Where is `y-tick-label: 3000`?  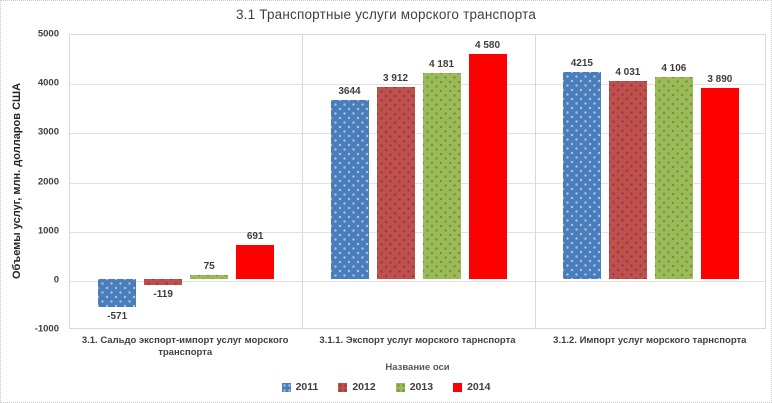 y-tick-label: 3000 is located at coordinates (48, 132).